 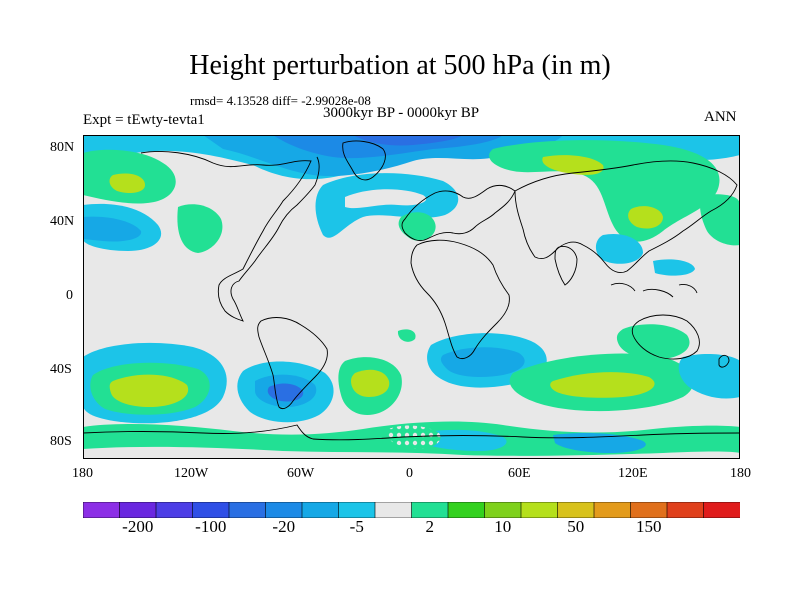 I want to click on coastline-antarctica, so click(x=411, y=432).